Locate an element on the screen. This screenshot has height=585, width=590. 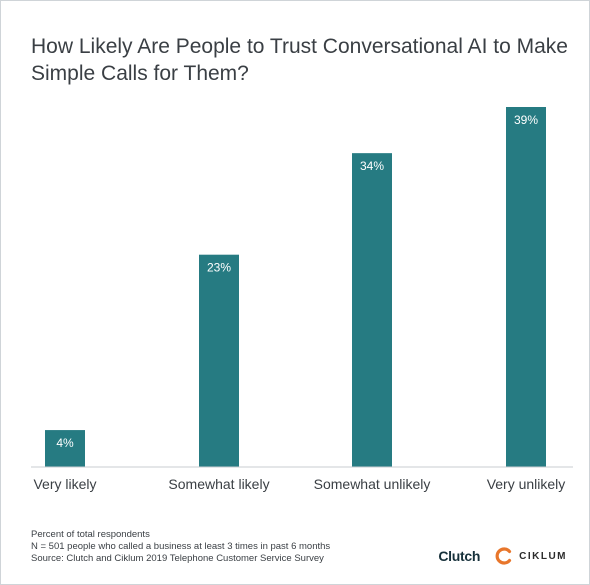
bar-very-likely is located at coordinates (65, 448).